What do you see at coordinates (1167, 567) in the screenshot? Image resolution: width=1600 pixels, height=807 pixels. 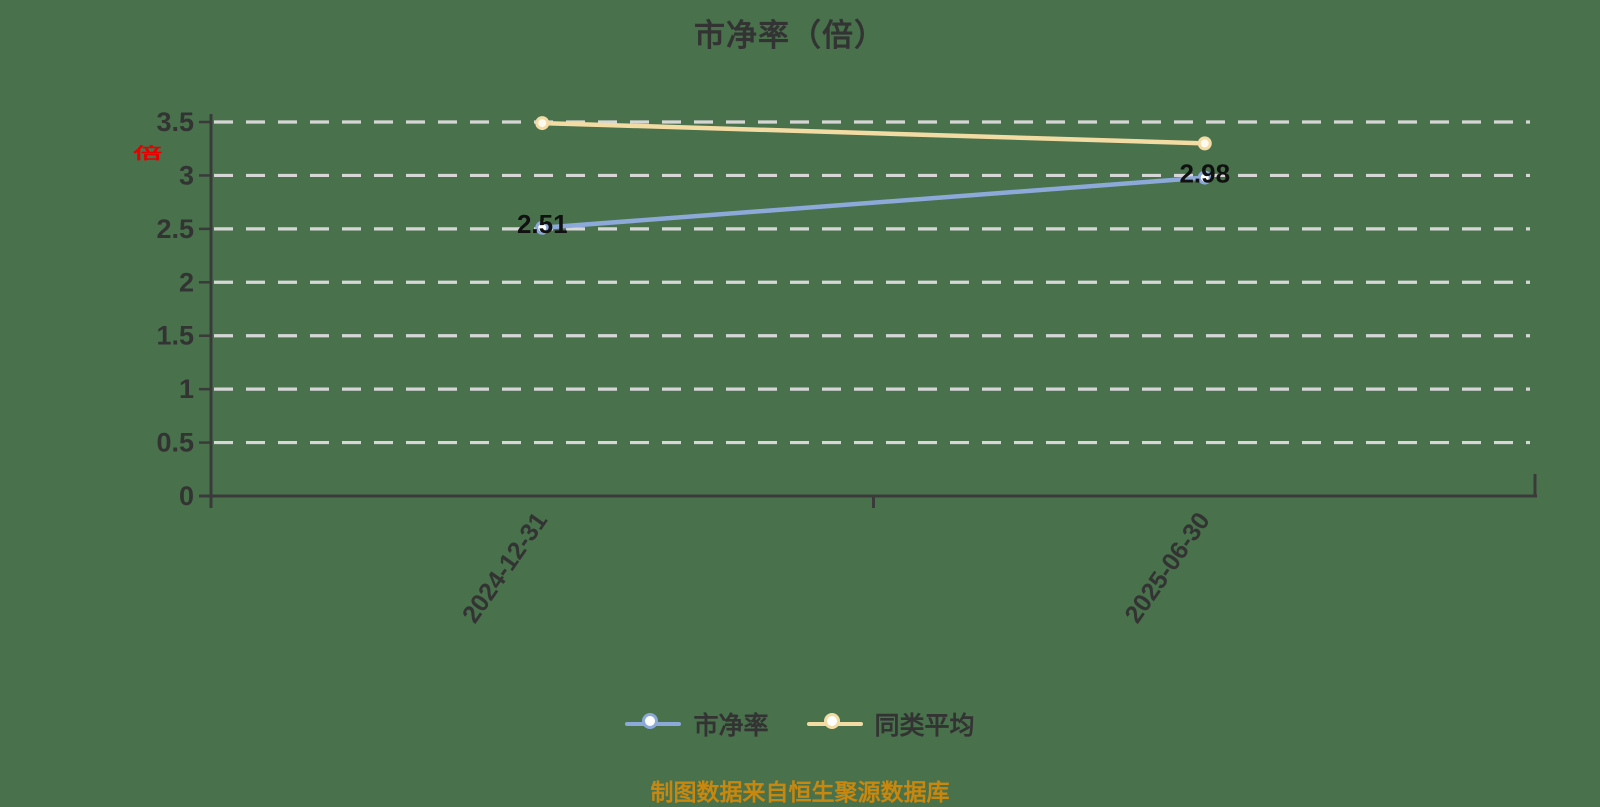 I see `x-tick-label: 2025-06-30` at bounding box center [1167, 567].